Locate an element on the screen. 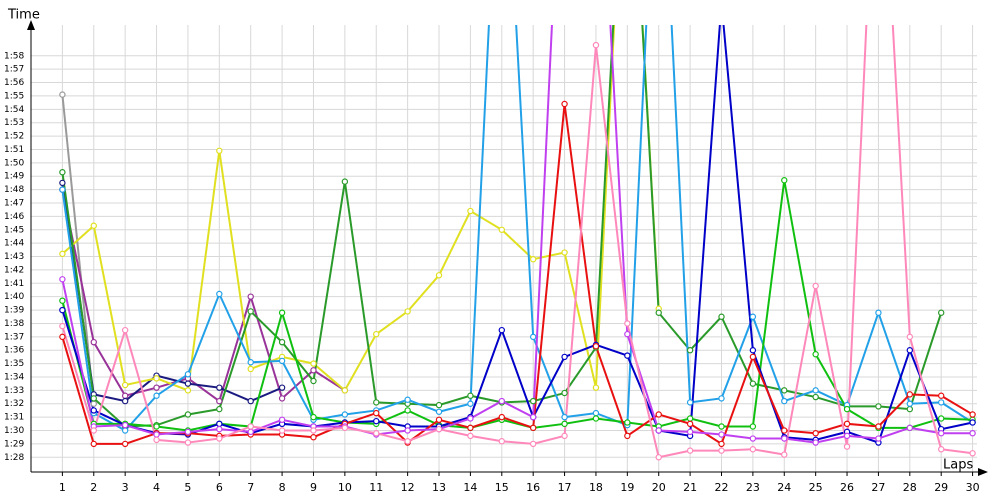 This screenshot has width=1000, height=500. y-tick-label: 1:30 is located at coordinates (14, 431).